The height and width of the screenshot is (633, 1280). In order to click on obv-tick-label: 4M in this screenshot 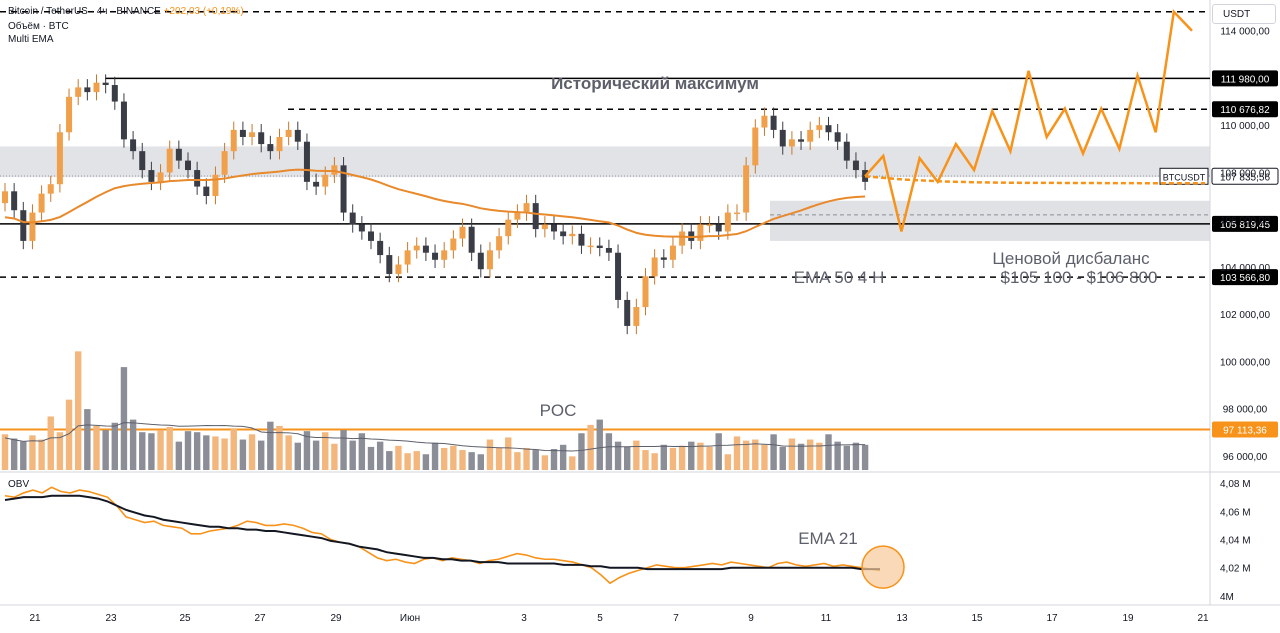, I will do `click(1227, 597)`.